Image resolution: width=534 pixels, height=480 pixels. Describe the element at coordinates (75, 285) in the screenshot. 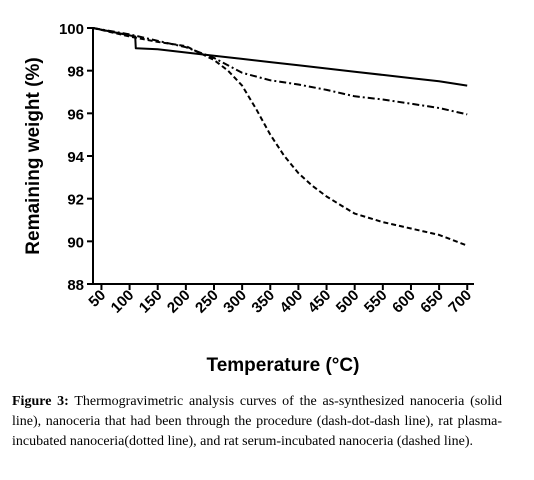

I see `y-tick-label: 88` at that location.